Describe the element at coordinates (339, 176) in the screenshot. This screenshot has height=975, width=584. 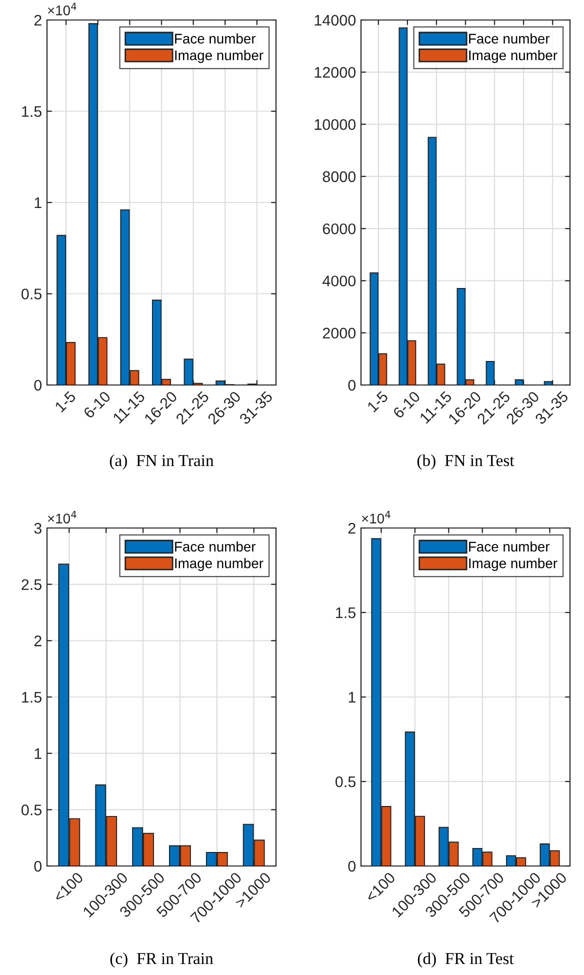
I see `y-tick-label: 8000` at that location.